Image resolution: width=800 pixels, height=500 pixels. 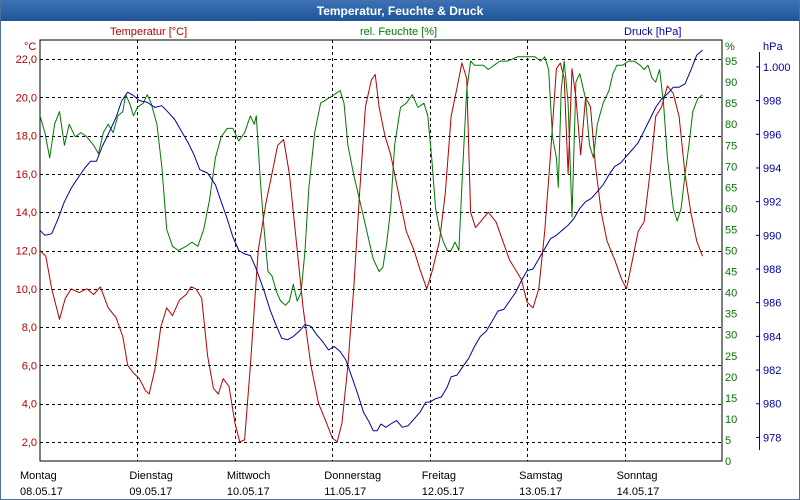 What do you see at coordinates (540, 492) in the screenshot?
I see `x-date-label: 13.05.17` at bounding box center [540, 492].